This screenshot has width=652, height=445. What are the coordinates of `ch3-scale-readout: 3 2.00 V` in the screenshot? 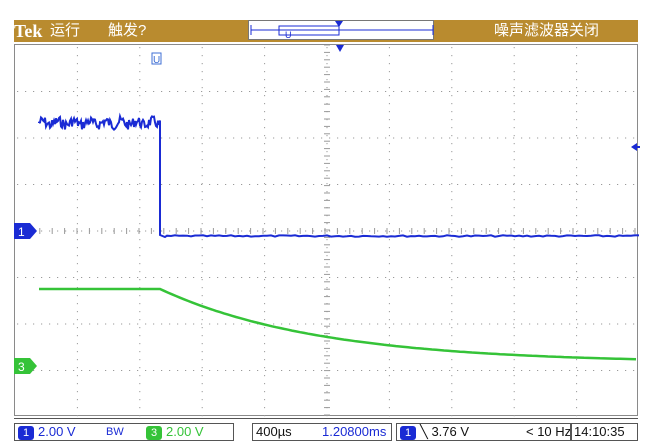 It's located at (175, 432).